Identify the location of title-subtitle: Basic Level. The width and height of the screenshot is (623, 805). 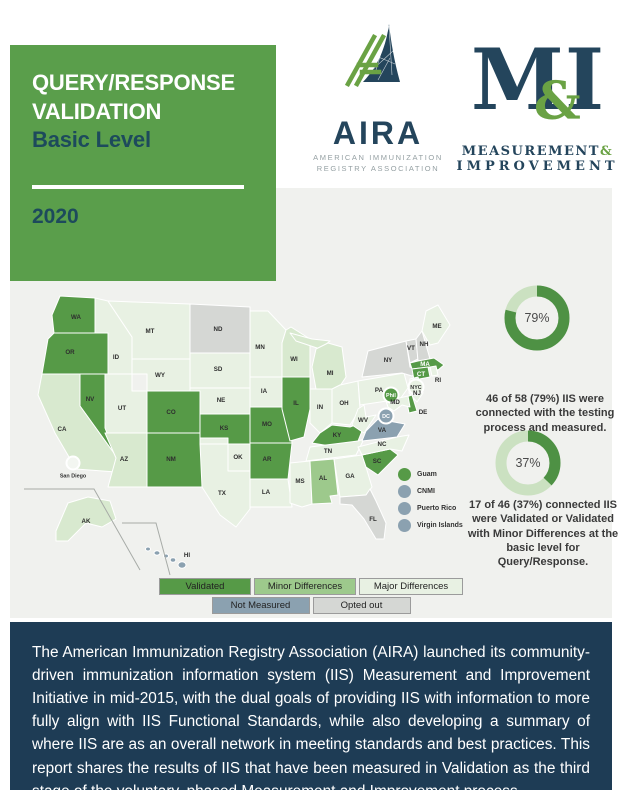
(91, 140).